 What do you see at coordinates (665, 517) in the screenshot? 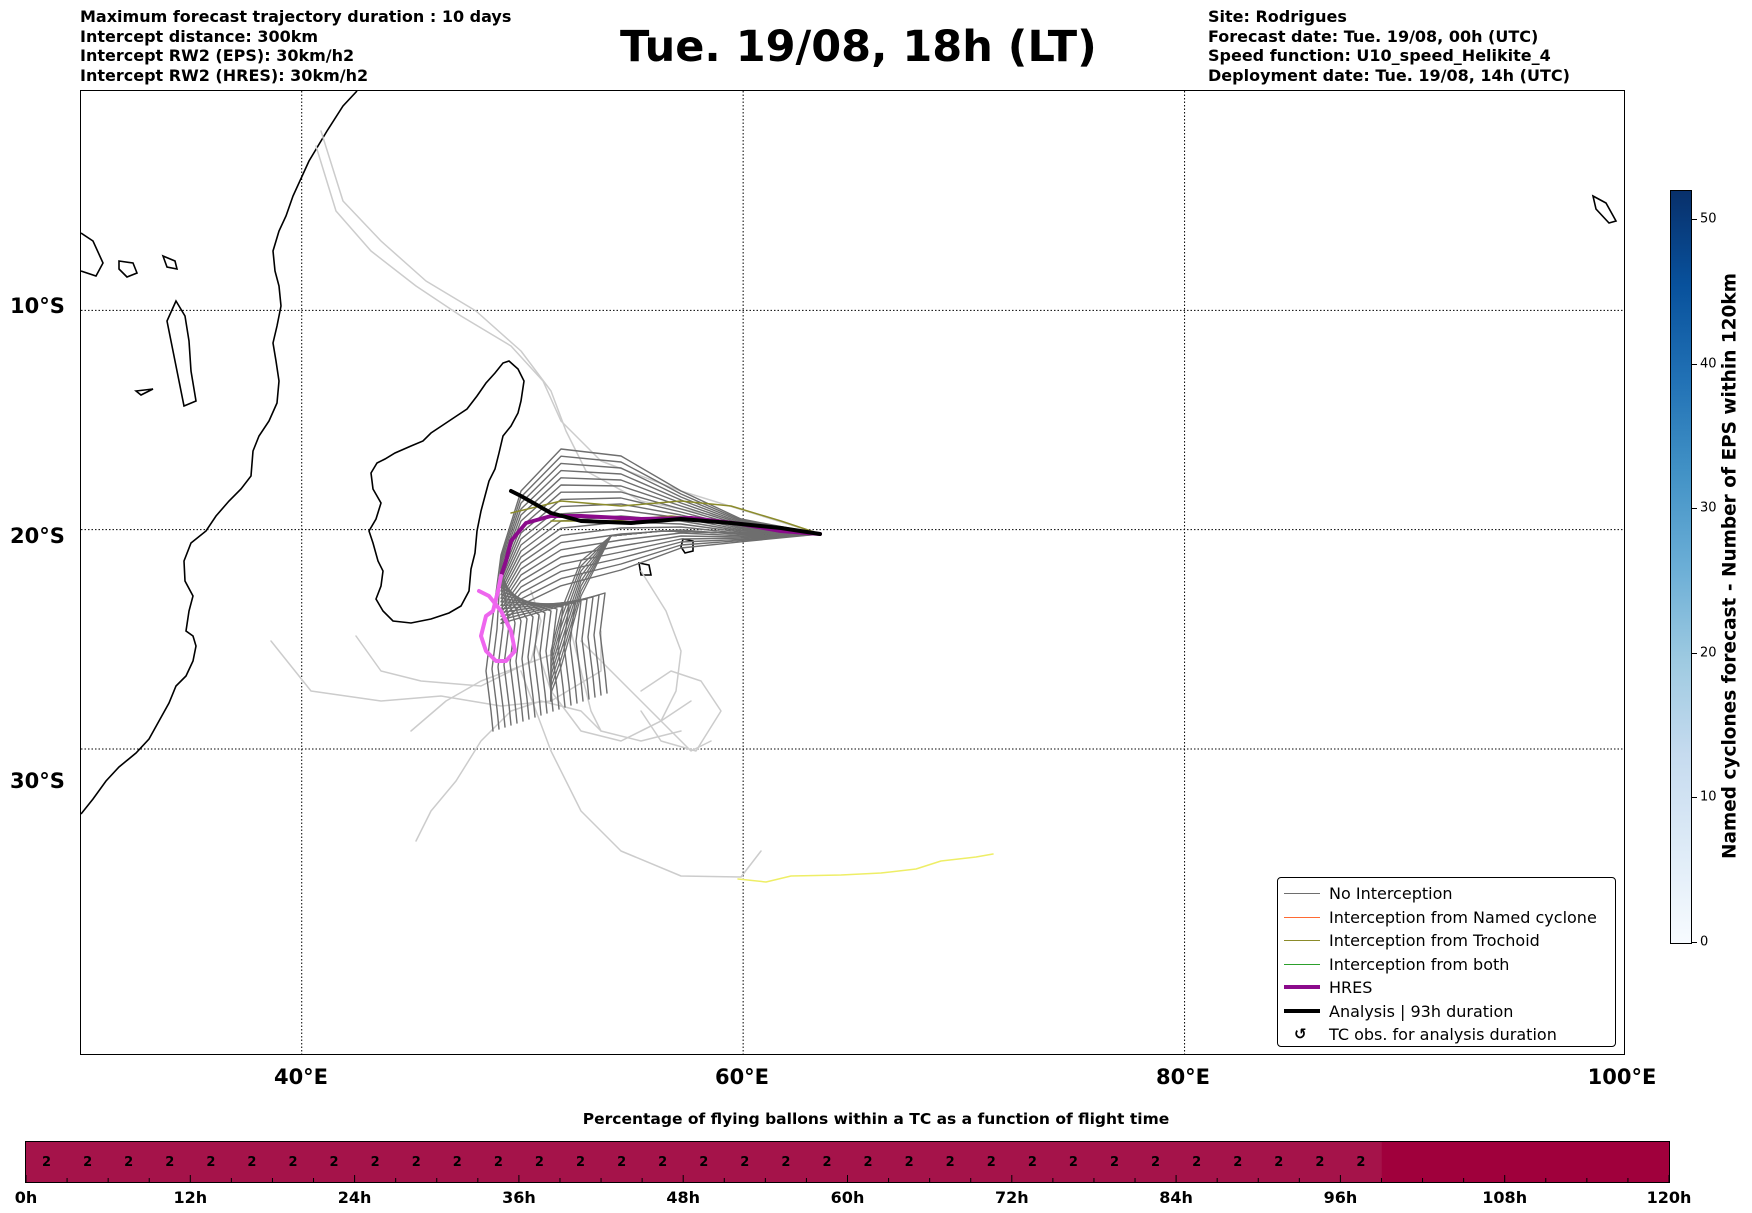
I see `trochoid-trajectory` at bounding box center [665, 517].